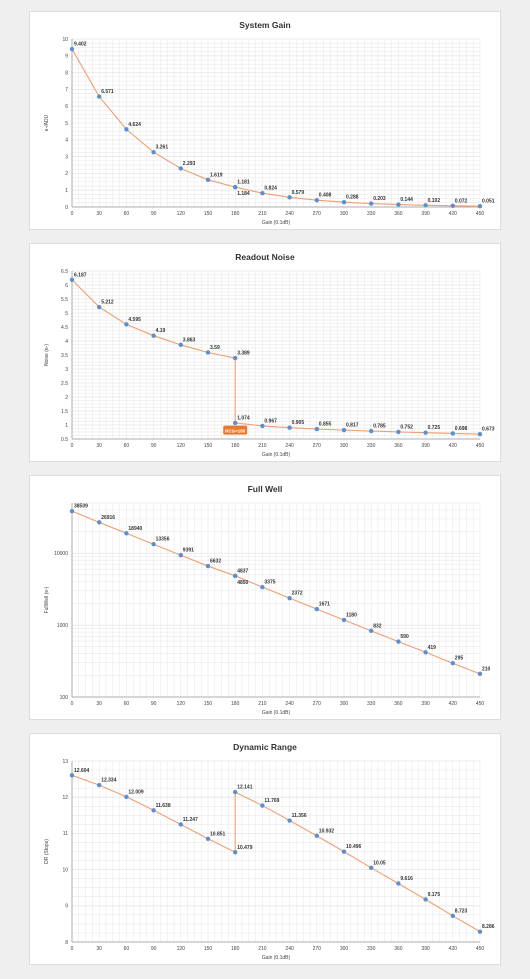 The width and height of the screenshot is (530, 979). Describe the element at coordinates (66, 73) in the screenshot. I see `y-tick-label: 8` at that location.